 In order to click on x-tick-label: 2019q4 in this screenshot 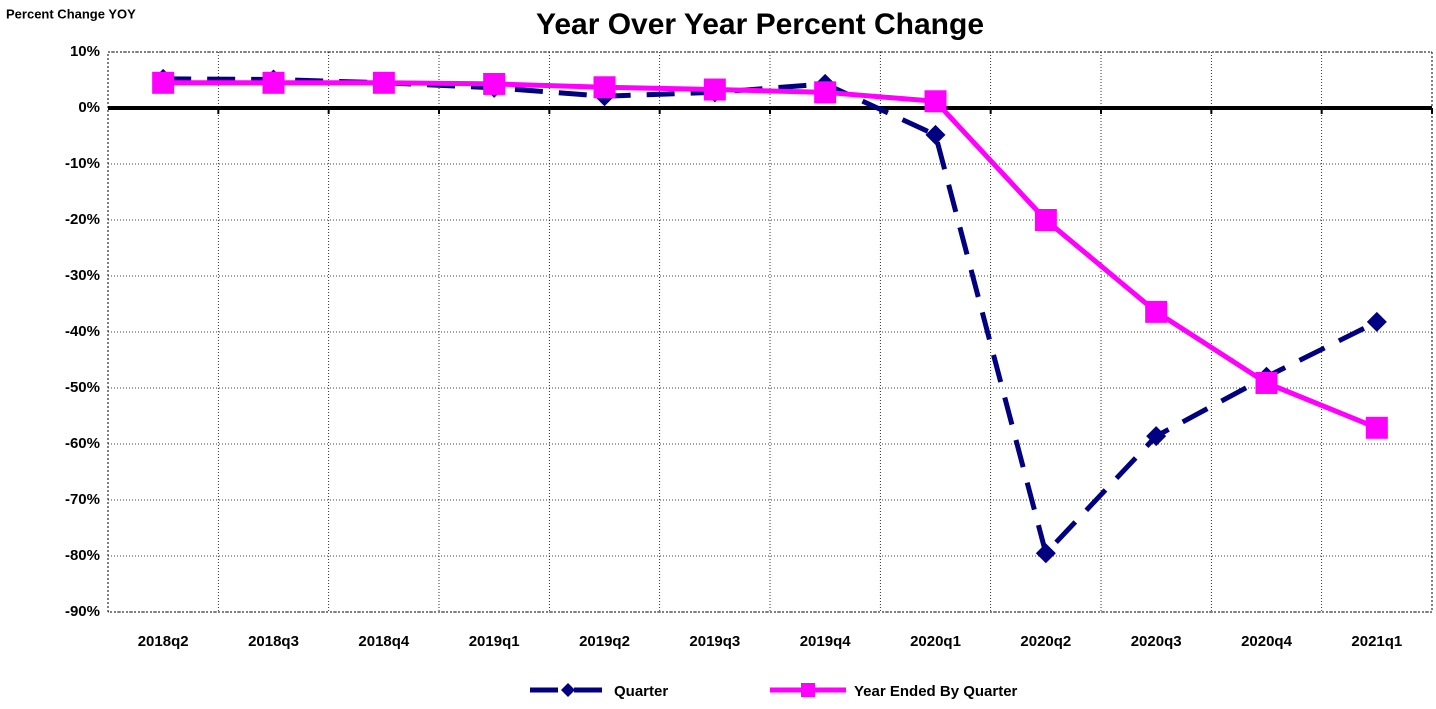, I will do `click(826, 641)`.